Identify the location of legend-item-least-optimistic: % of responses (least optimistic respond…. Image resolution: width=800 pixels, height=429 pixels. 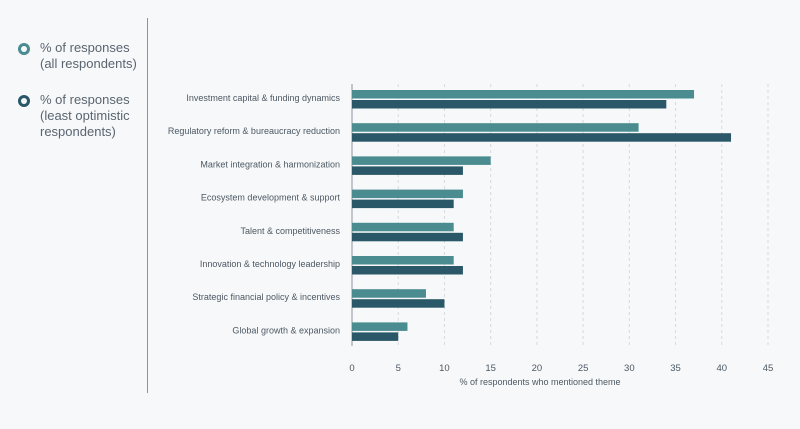
(83, 116).